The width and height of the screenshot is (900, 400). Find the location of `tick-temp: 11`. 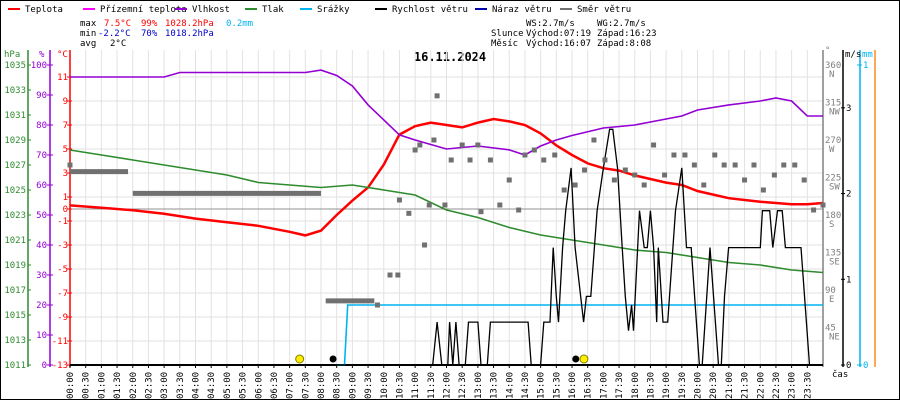

tick-temp: 11 is located at coordinates (62, 78).